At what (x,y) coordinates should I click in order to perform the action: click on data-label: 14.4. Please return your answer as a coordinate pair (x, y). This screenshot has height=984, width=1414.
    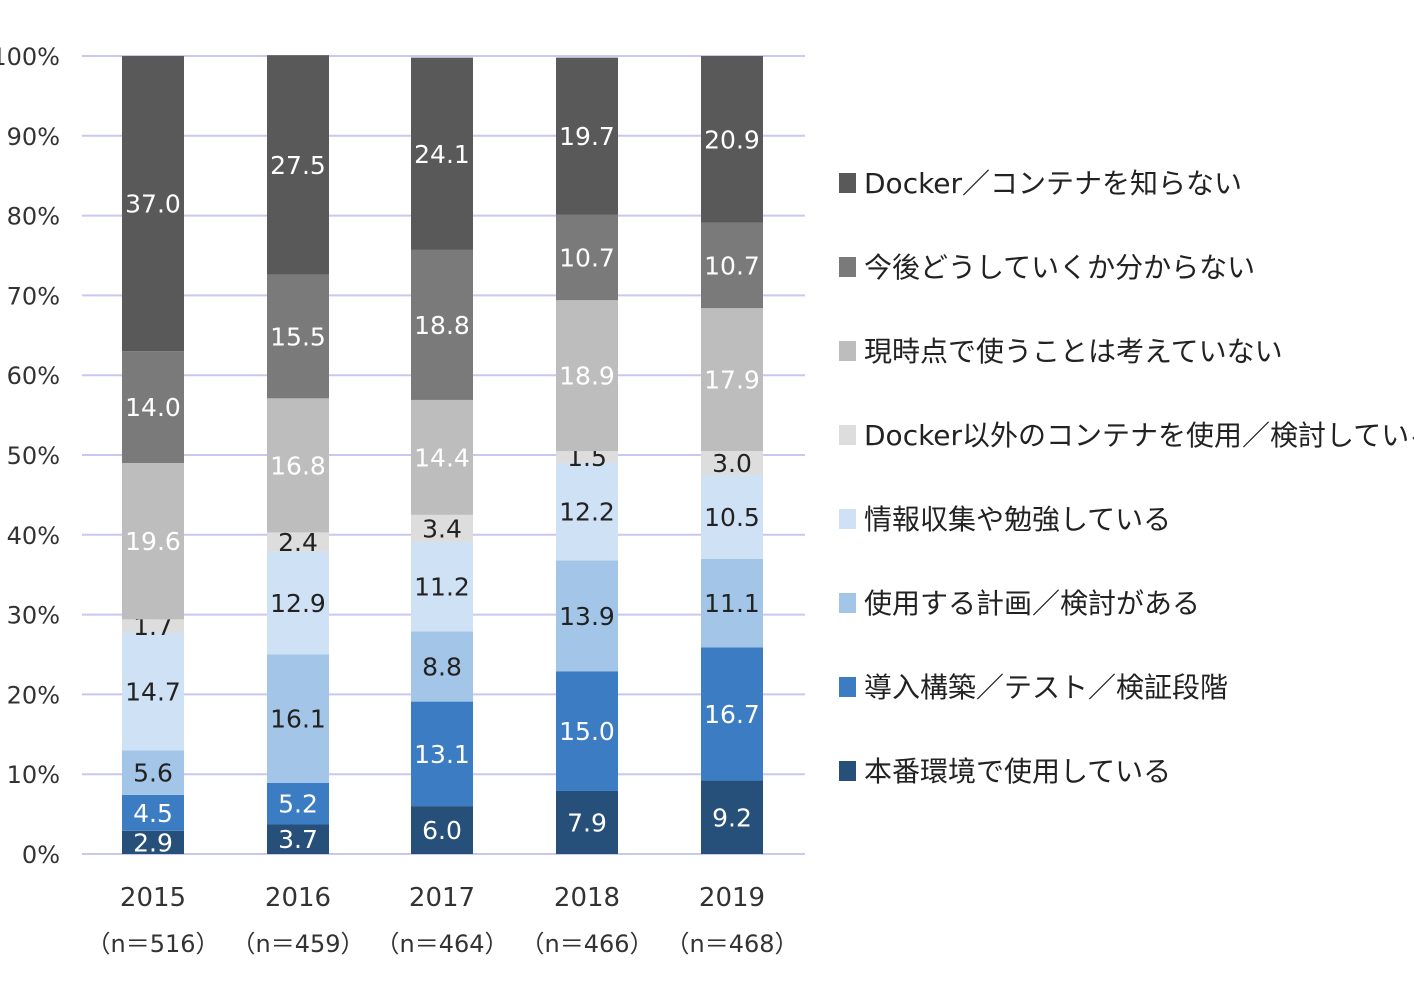
    Looking at the image, I should click on (442, 457).